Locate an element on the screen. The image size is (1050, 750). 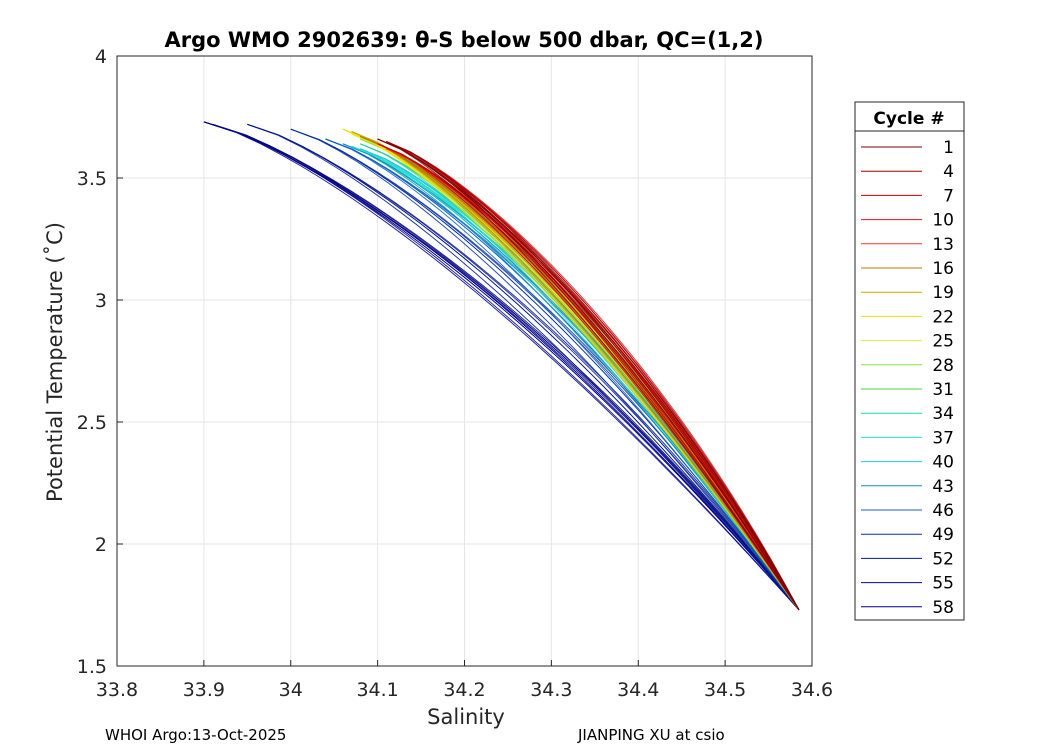
legend-entry-label: 10 is located at coordinates (943, 221).